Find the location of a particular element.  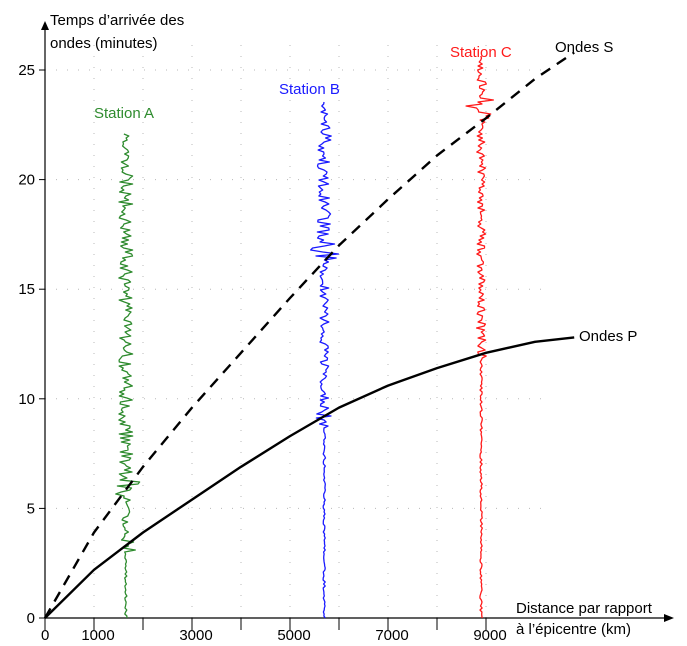

y-tick-label: 0 is located at coordinates (31, 618).